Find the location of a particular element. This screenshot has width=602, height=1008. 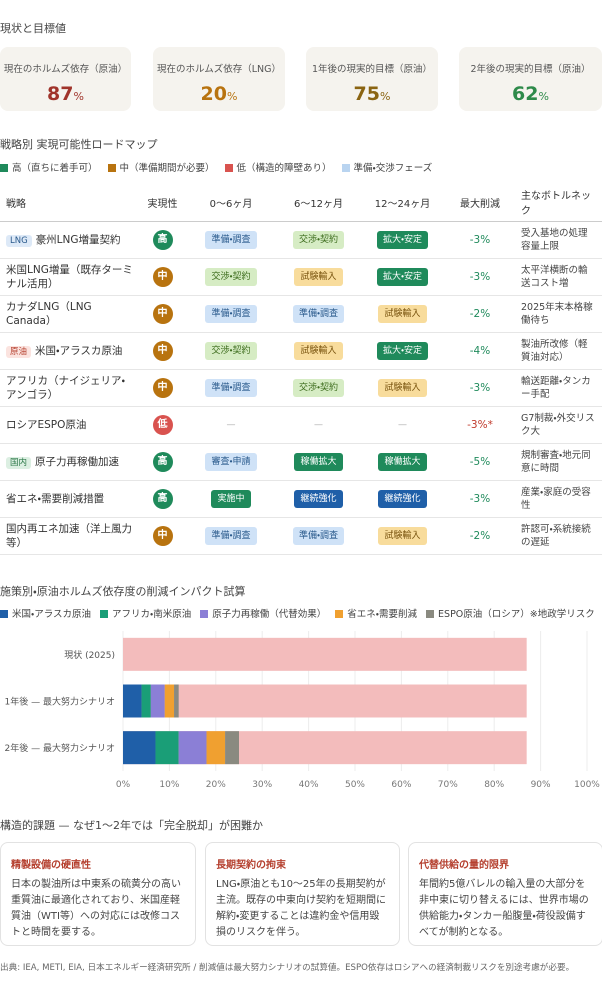

strategy-tag: LNG is located at coordinates (19, 240).